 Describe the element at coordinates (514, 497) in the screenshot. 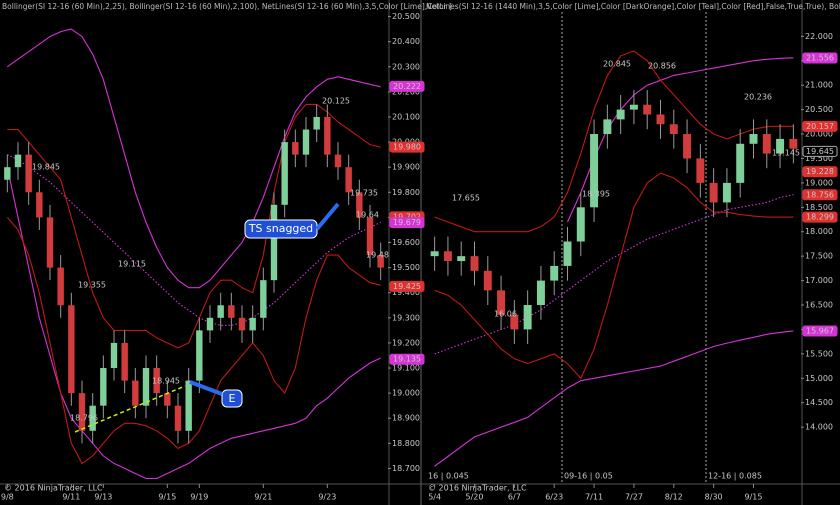

I see `x-tick-label: 6/7` at that location.